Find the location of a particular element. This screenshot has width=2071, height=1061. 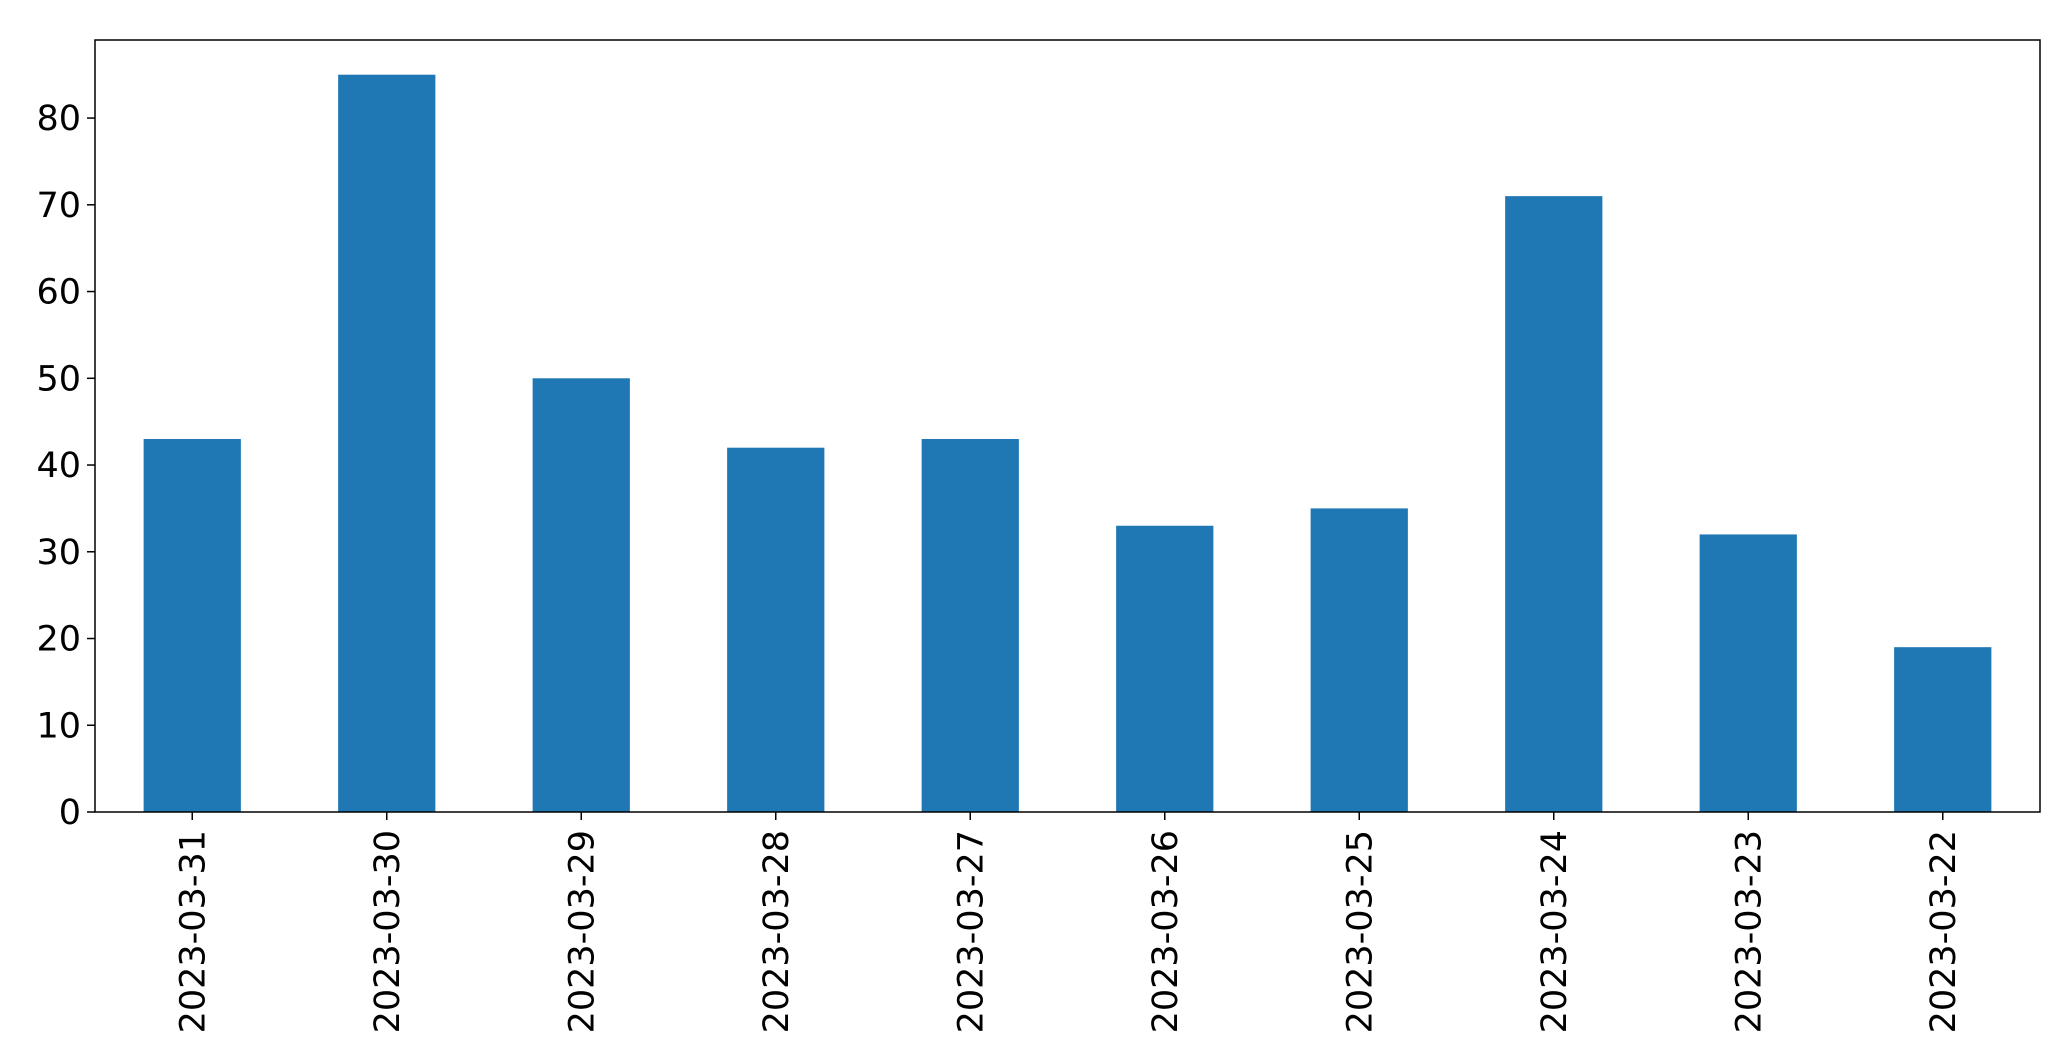

y-tick-label-0: 0 is located at coordinates (70, 813).